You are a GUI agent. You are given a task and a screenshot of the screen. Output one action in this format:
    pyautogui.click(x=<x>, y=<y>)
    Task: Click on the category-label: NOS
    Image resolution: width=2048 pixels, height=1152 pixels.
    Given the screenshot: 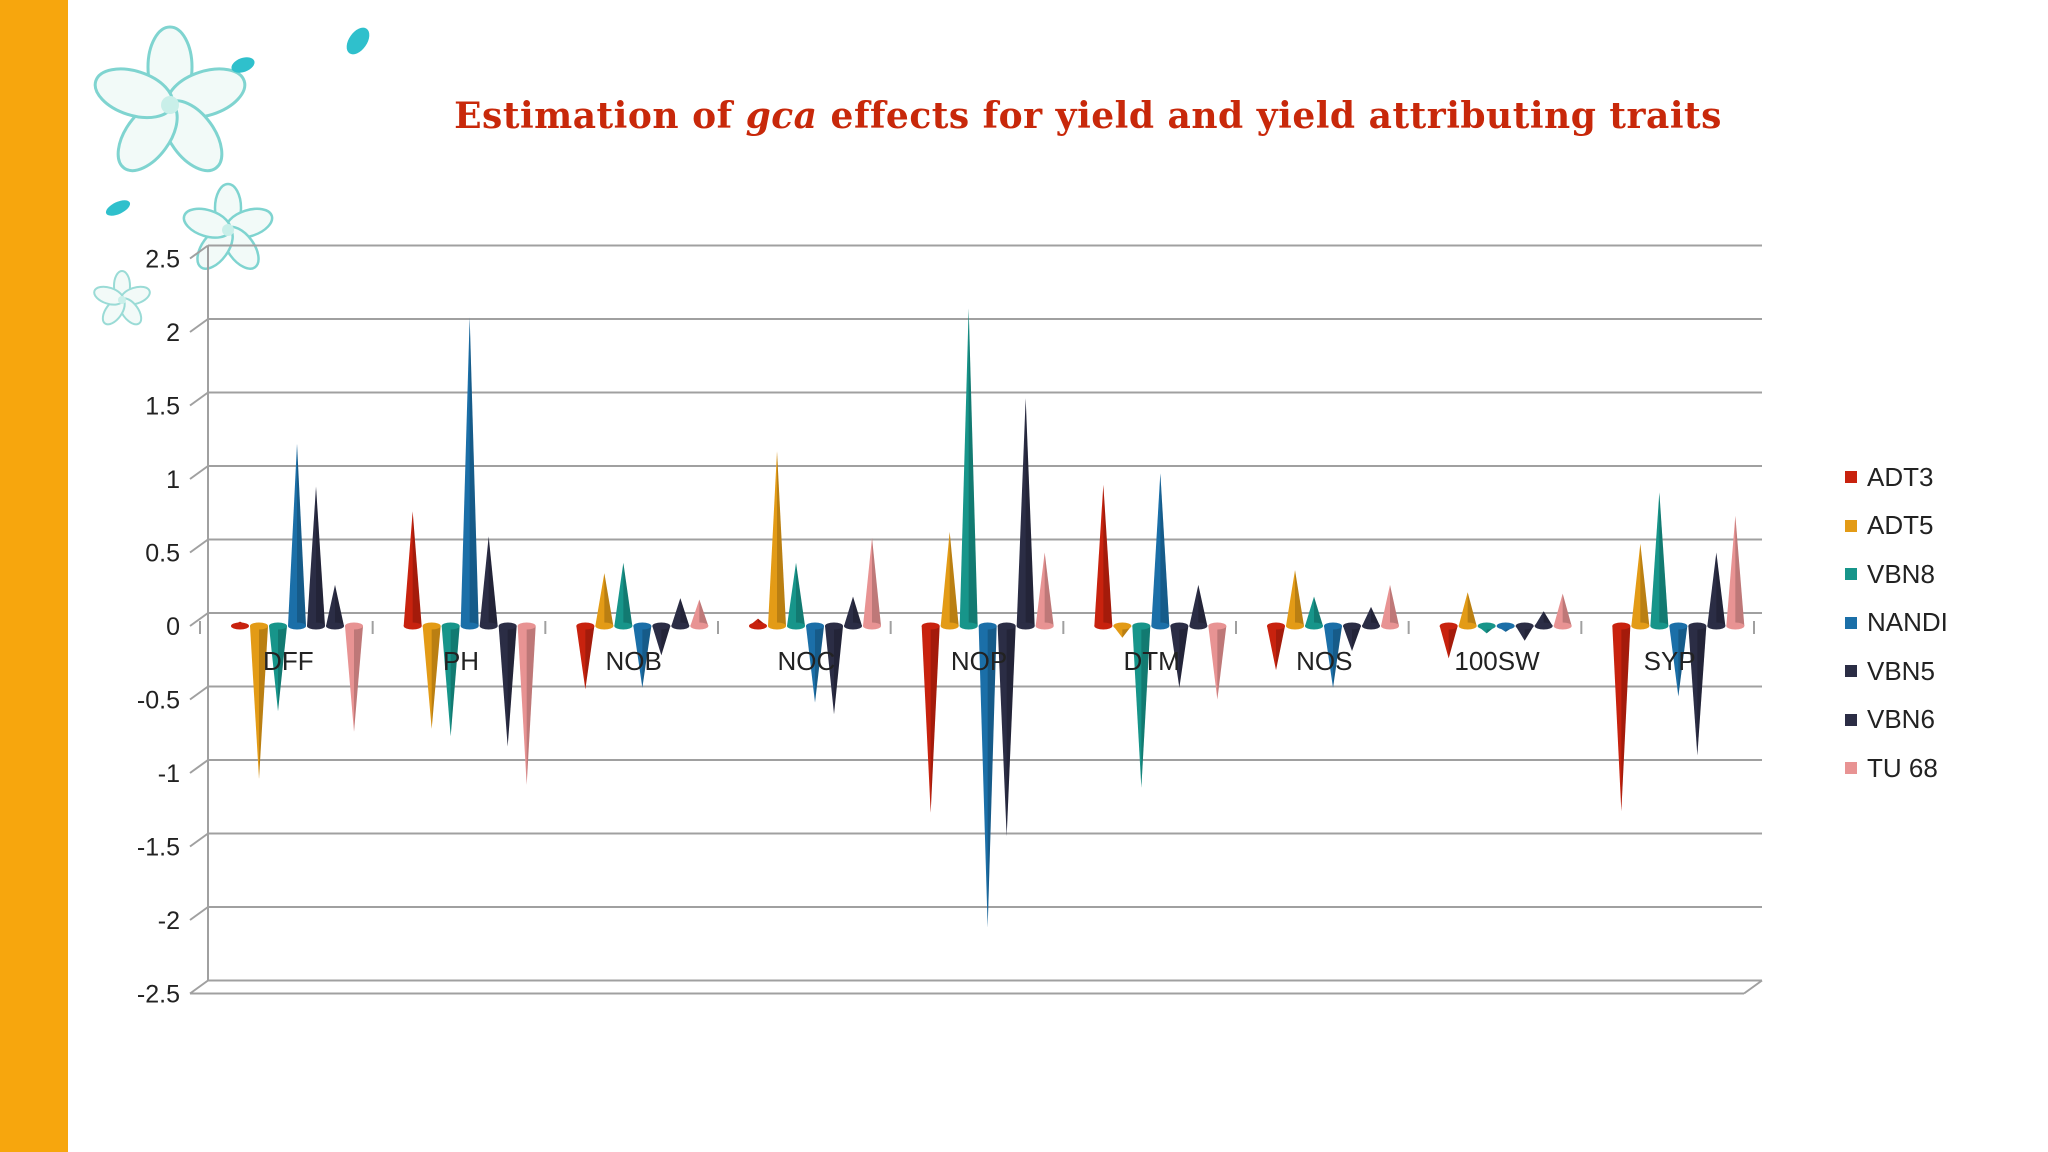 What is the action you would take?
    pyautogui.click(x=1324, y=661)
    